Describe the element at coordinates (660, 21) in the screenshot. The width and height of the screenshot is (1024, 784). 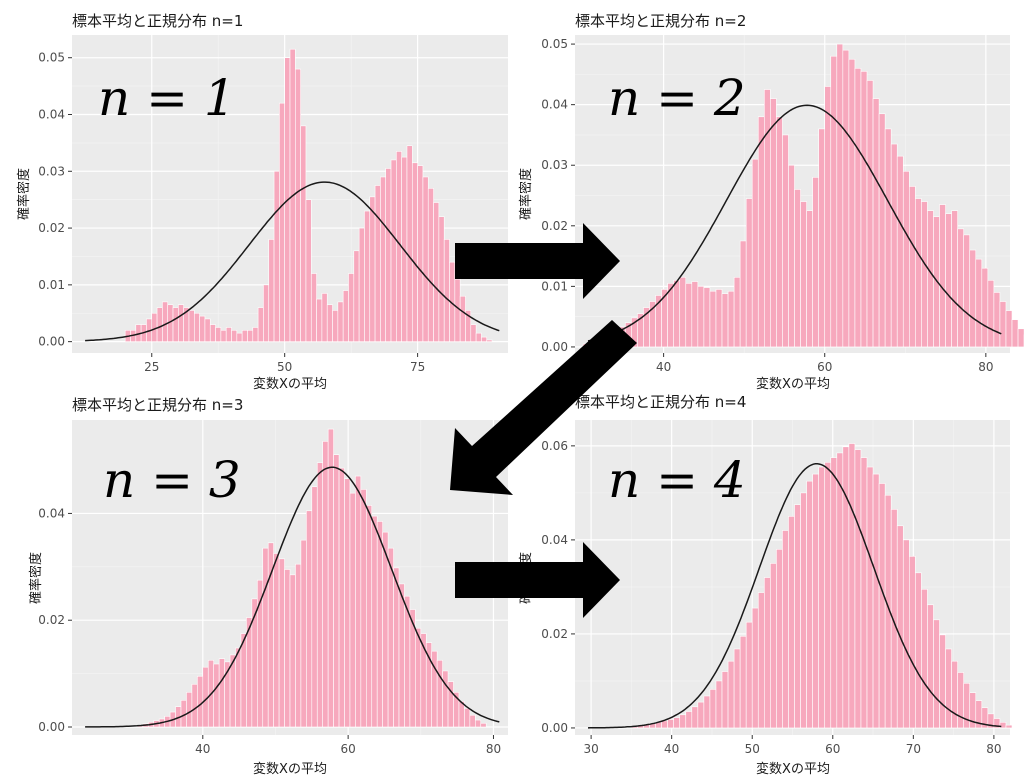
I see `panel-title: 標本平均と正規分布 n=2` at that location.